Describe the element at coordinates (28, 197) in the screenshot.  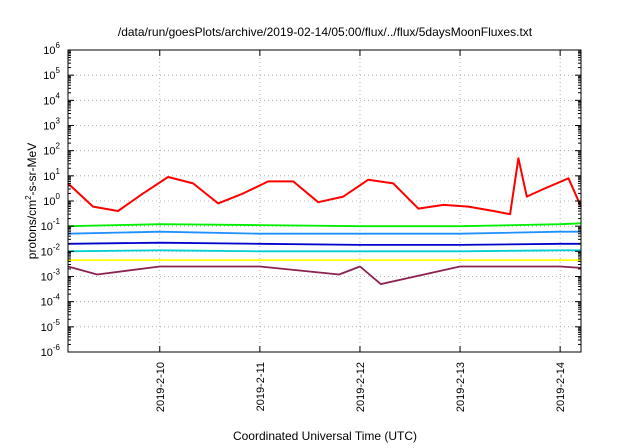
I see `y-axis-label-superscript: 2` at that location.